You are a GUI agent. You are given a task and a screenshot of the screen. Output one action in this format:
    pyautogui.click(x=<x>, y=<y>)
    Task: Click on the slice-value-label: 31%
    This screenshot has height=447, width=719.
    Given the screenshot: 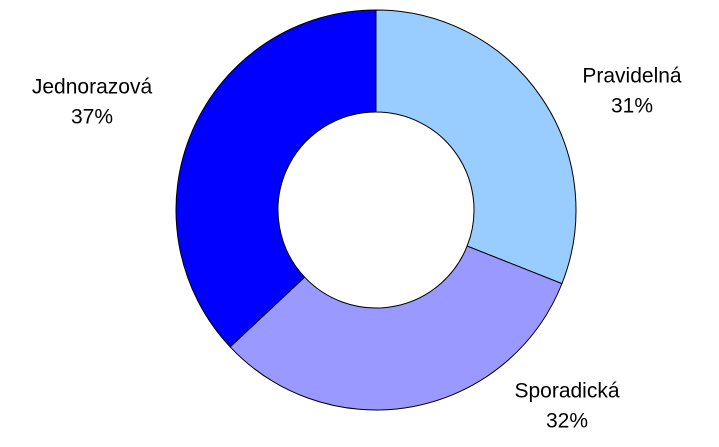 What is the action you would take?
    pyautogui.click(x=632, y=106)
    